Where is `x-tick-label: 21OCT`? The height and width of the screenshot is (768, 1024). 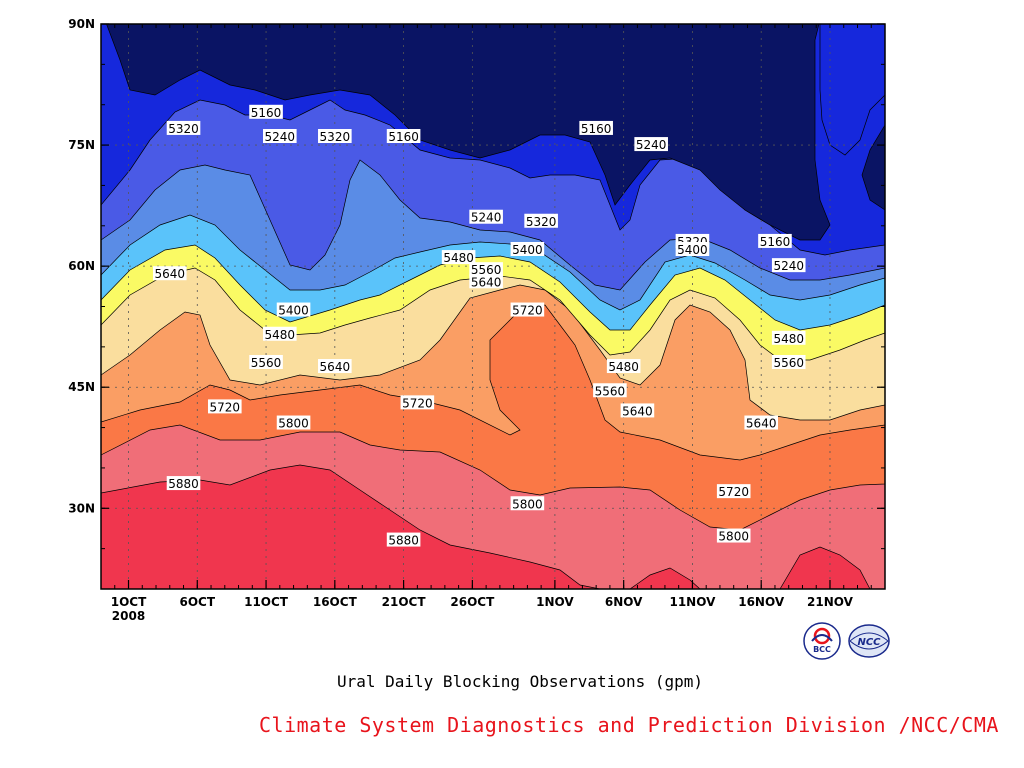
x-tick-label: 21OCT is located at coordinates (404, 602).